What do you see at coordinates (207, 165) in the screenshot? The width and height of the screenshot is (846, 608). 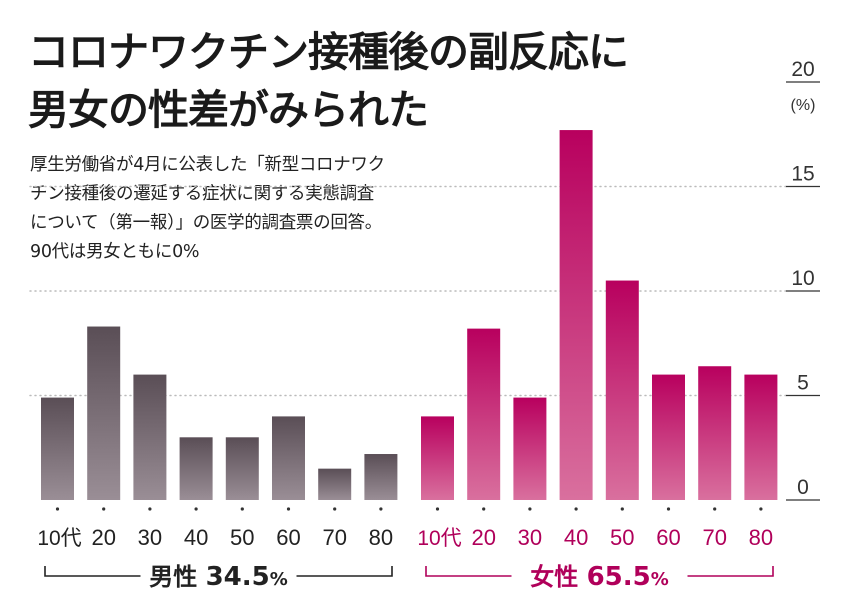 I see `subtitle-line-1: 厚生労働省が4月に公表した「新型コロナワク` at bounding box center [207, 165].